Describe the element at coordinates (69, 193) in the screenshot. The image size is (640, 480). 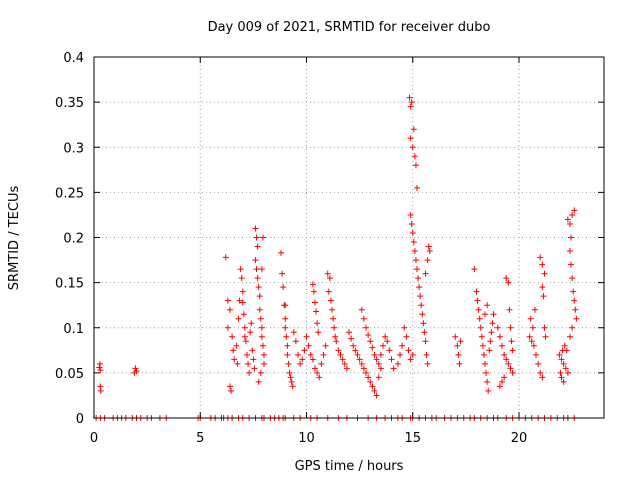
I see `y-tick-label-5: 0.25` at that location.